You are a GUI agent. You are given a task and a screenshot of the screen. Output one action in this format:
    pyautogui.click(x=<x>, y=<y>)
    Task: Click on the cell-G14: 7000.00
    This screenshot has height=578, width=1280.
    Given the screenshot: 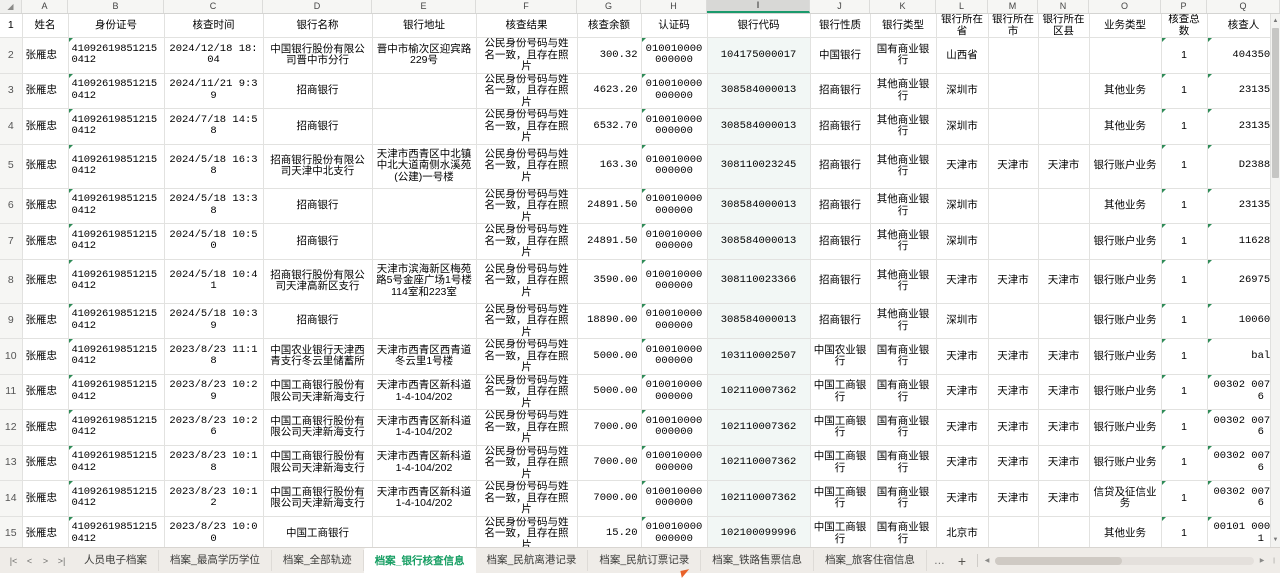 What is the action you would take?
    pyautogui.click(x=609, y=498)
    